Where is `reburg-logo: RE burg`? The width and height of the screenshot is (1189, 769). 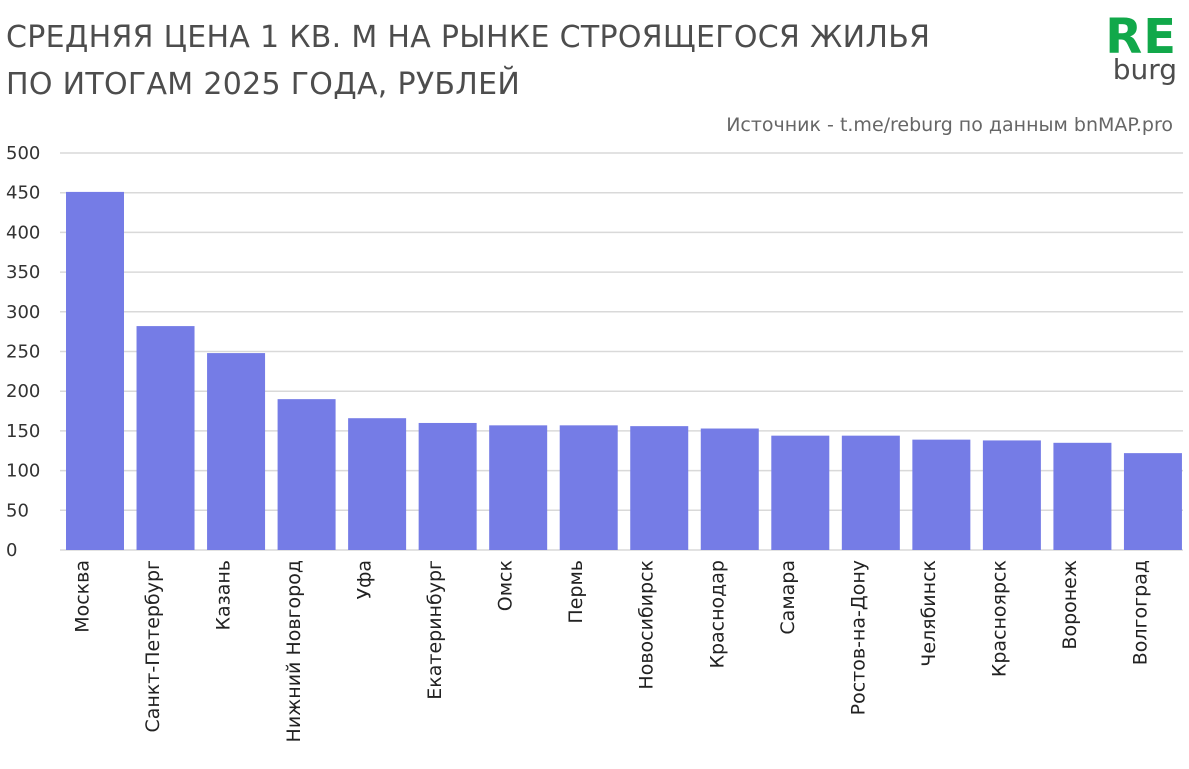
reburg-logo: RE burg is located at coordinates (1137, 47).